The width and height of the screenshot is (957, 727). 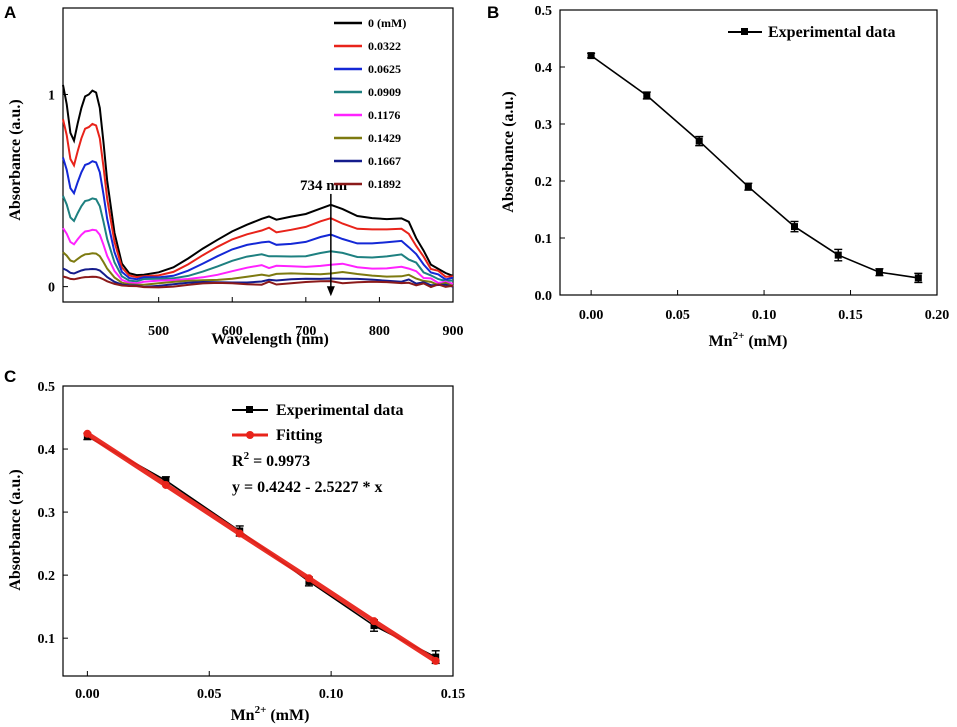 I want to click on x-tick-label: 600, so click(x=232, y=331).